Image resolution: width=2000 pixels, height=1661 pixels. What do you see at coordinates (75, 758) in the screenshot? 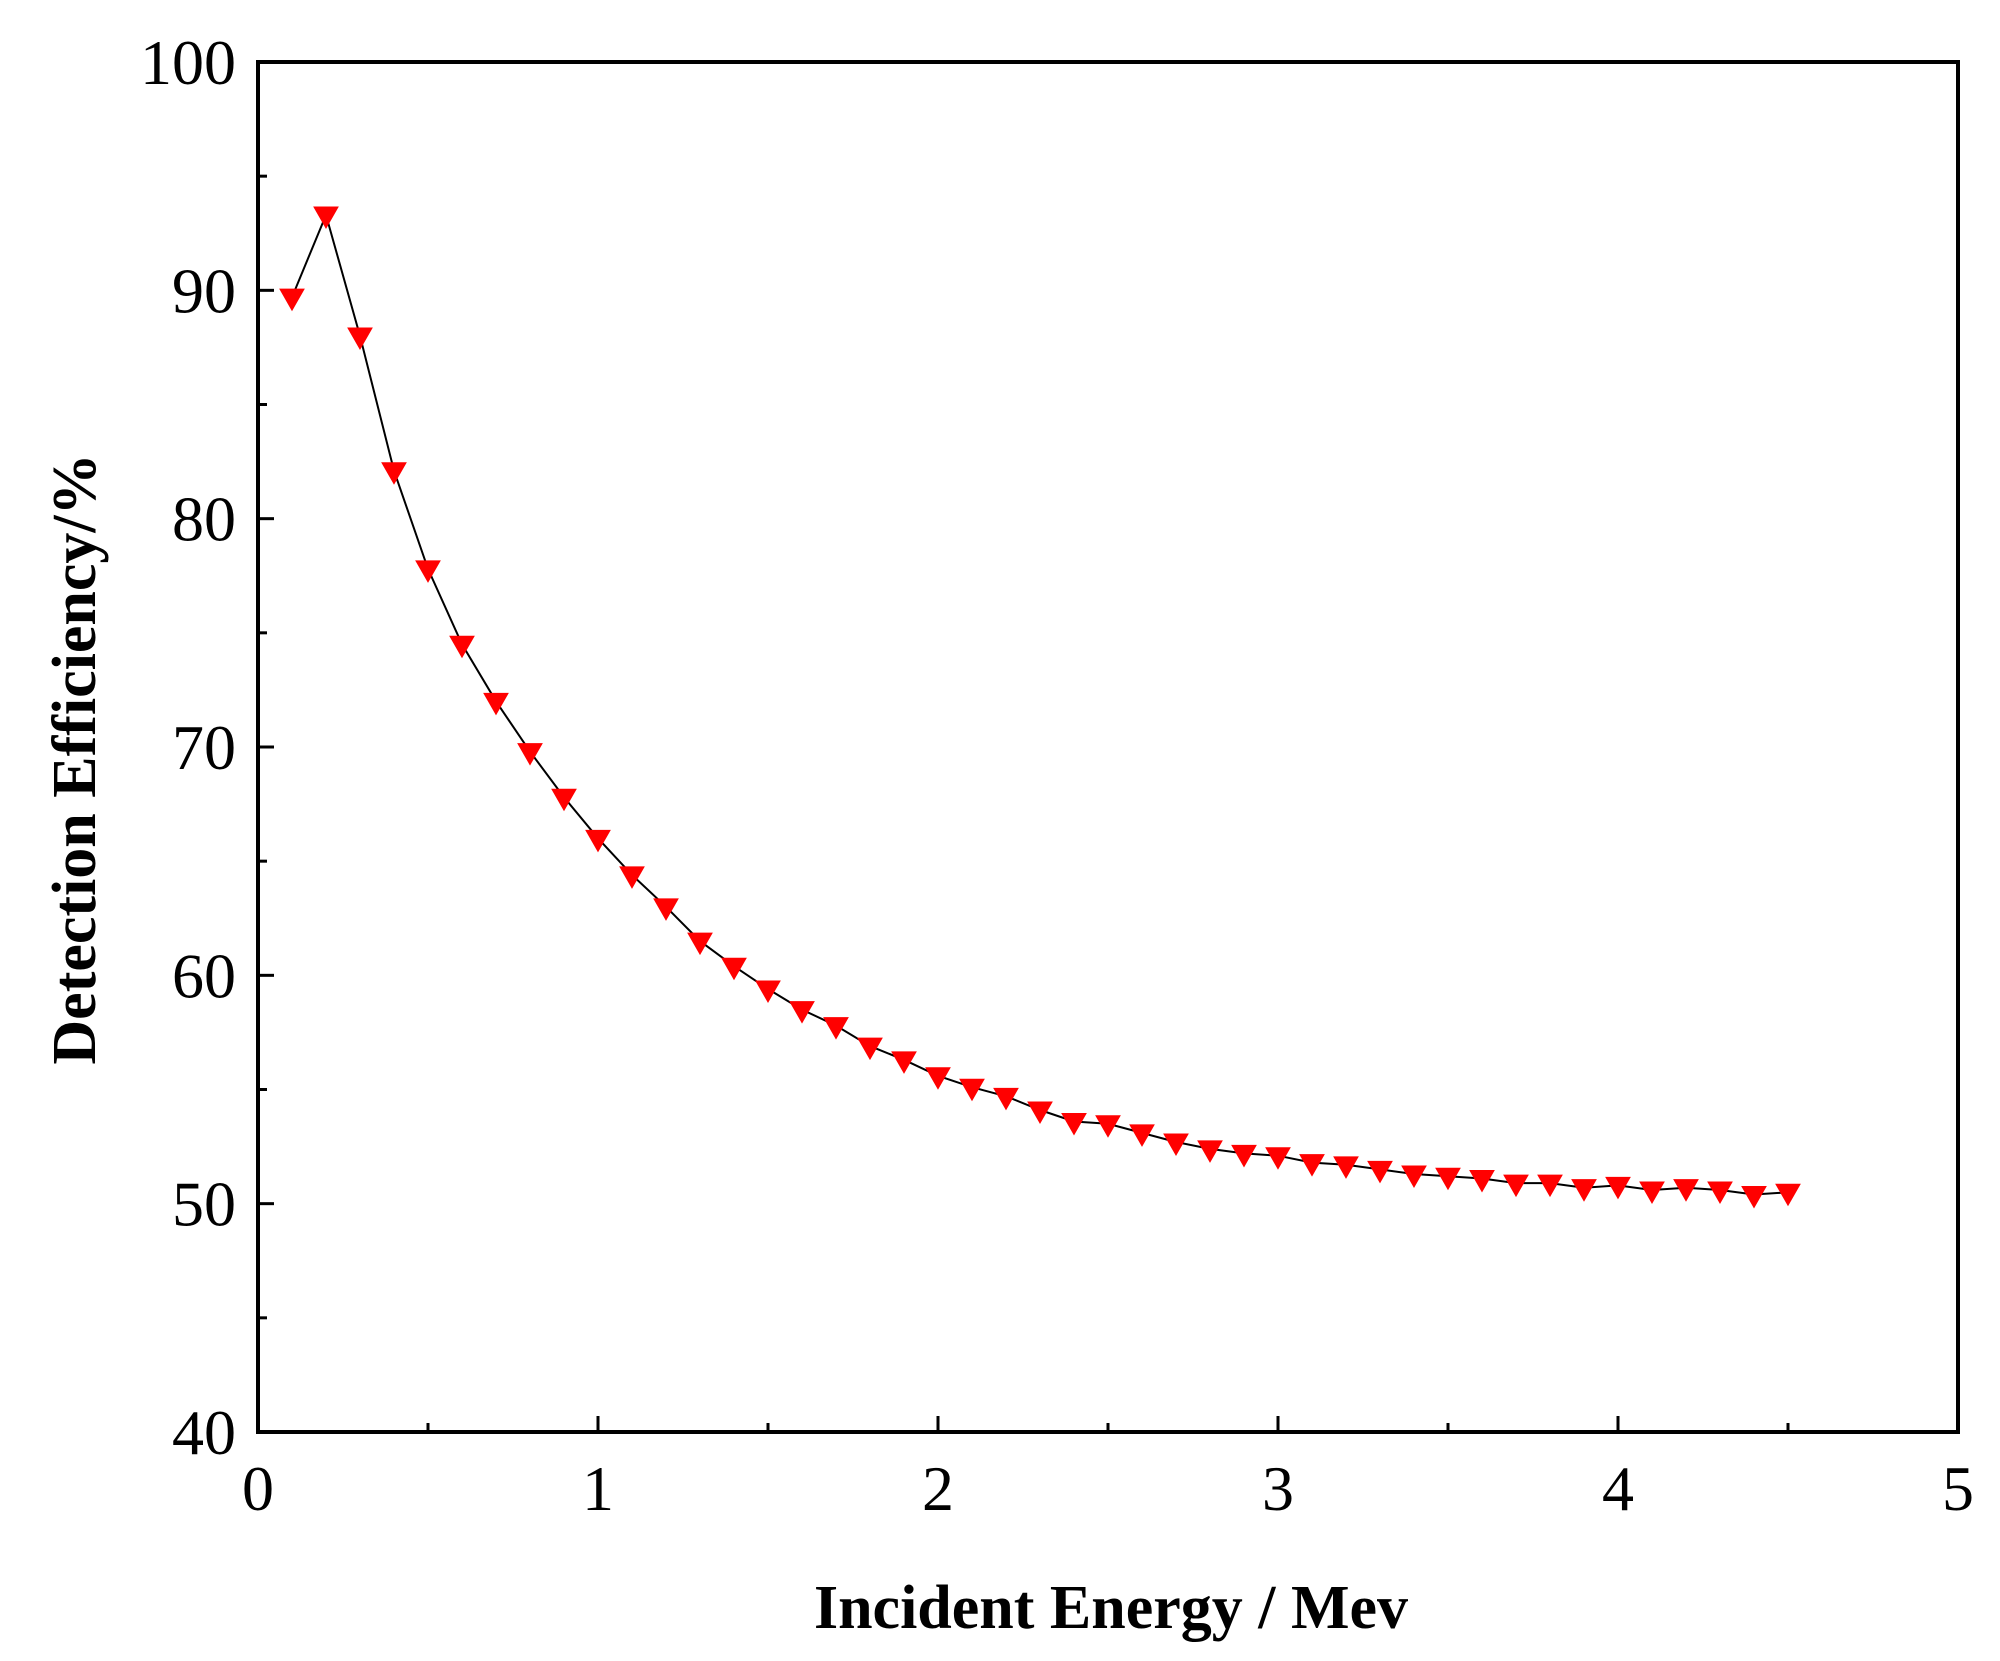
I see `y-axis-label: Detection Efficiency/%` at bounding box center [75, 758].